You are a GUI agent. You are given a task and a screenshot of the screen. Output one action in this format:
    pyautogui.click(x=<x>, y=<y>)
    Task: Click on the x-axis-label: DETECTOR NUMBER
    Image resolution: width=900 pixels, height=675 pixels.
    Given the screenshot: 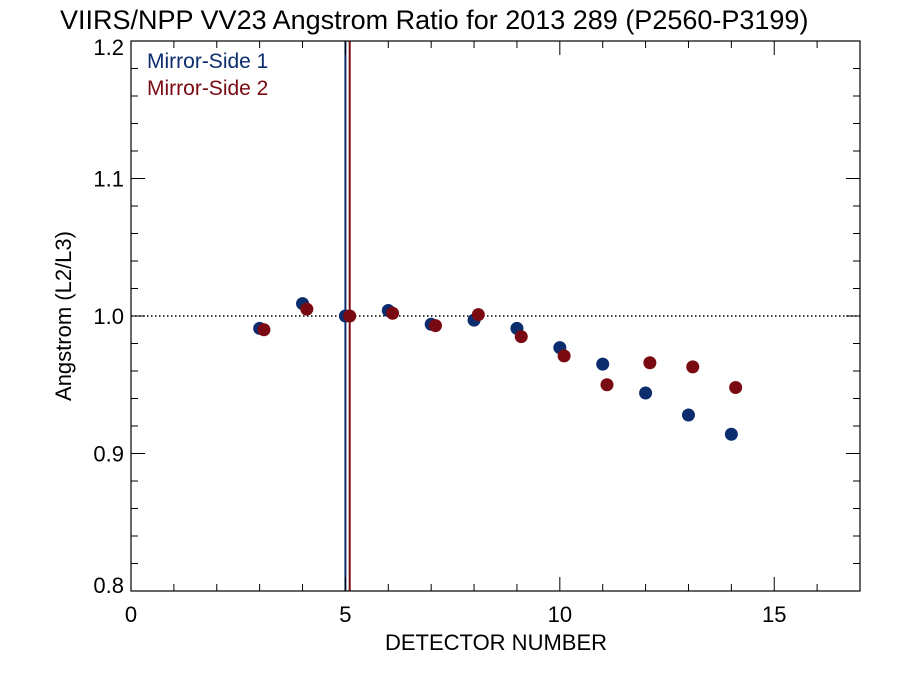 What is the action you would take?
    pyautogui.click(x=496, y=642)
    